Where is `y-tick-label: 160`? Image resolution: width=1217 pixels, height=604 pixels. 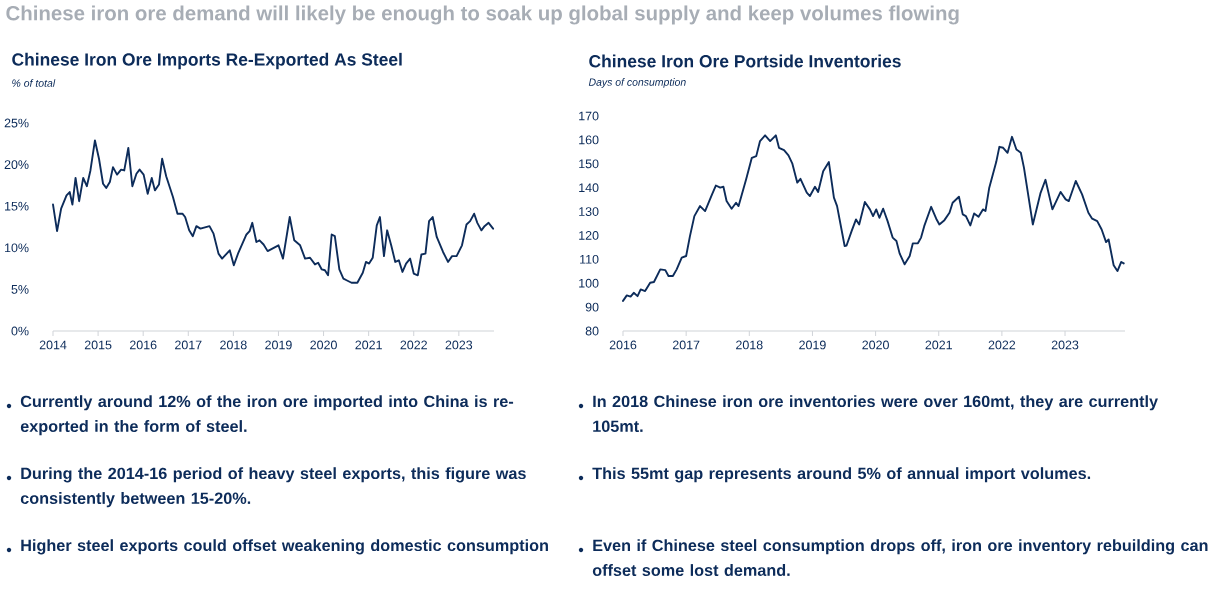
y-tick-label: 160 is located at coordinates (589, 140).